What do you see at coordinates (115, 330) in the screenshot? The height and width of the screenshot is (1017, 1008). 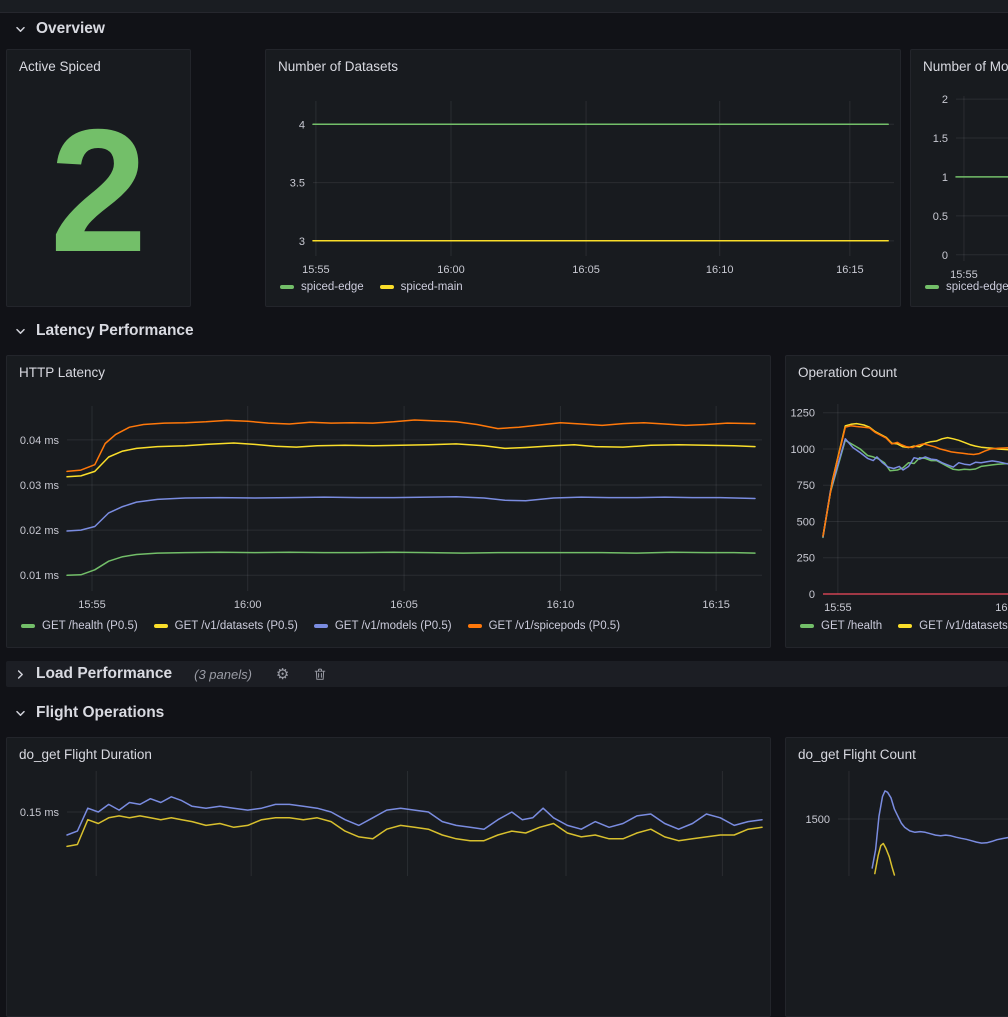 I see `section-title-latency-performance: Latency Performance` at bounding box center [115, 330].